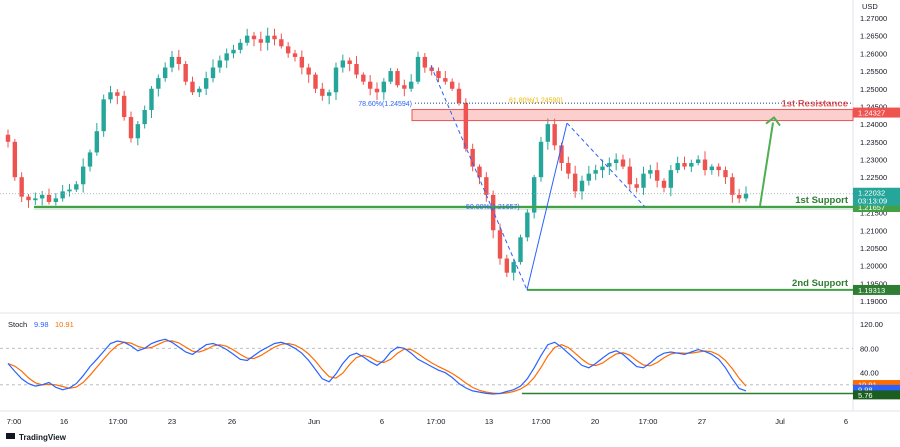  Describe the element at coordinates (36, 437) in the screenshot. I see `tradingview-logo: TradingView` at that location.